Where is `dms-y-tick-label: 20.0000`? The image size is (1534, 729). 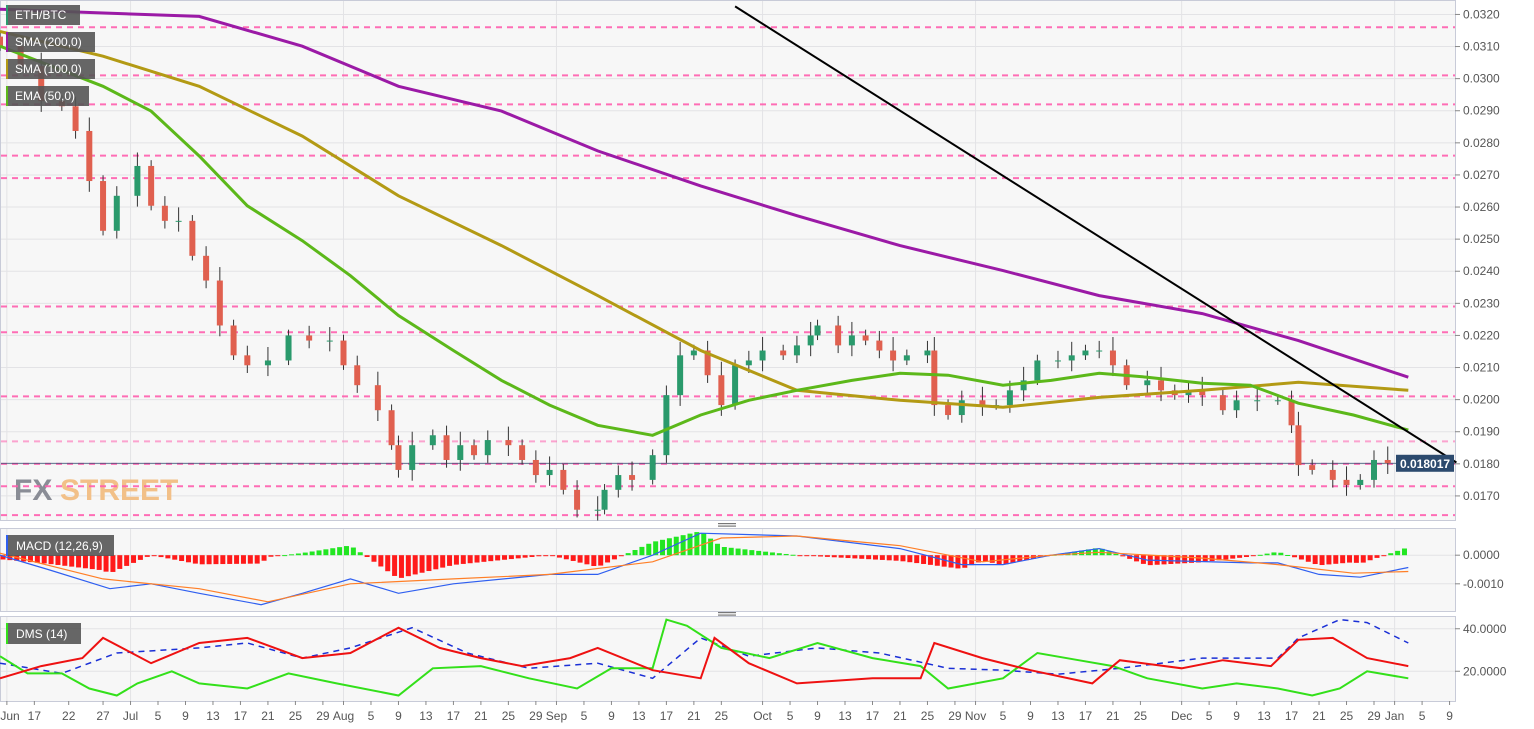 dms-y-tick-label: 20.0000 is located at coordinates (1485, 671).